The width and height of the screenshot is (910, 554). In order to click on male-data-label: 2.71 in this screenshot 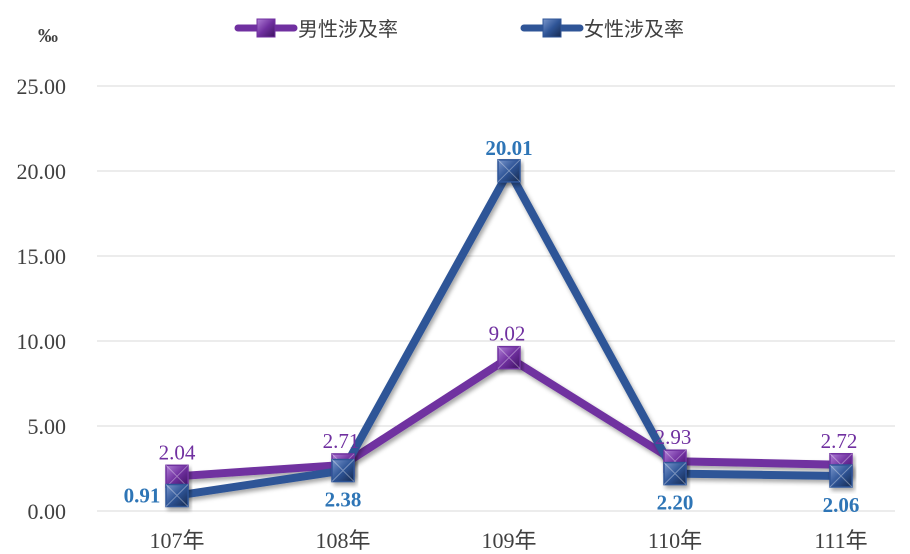, I will do `click(341, 441)`.